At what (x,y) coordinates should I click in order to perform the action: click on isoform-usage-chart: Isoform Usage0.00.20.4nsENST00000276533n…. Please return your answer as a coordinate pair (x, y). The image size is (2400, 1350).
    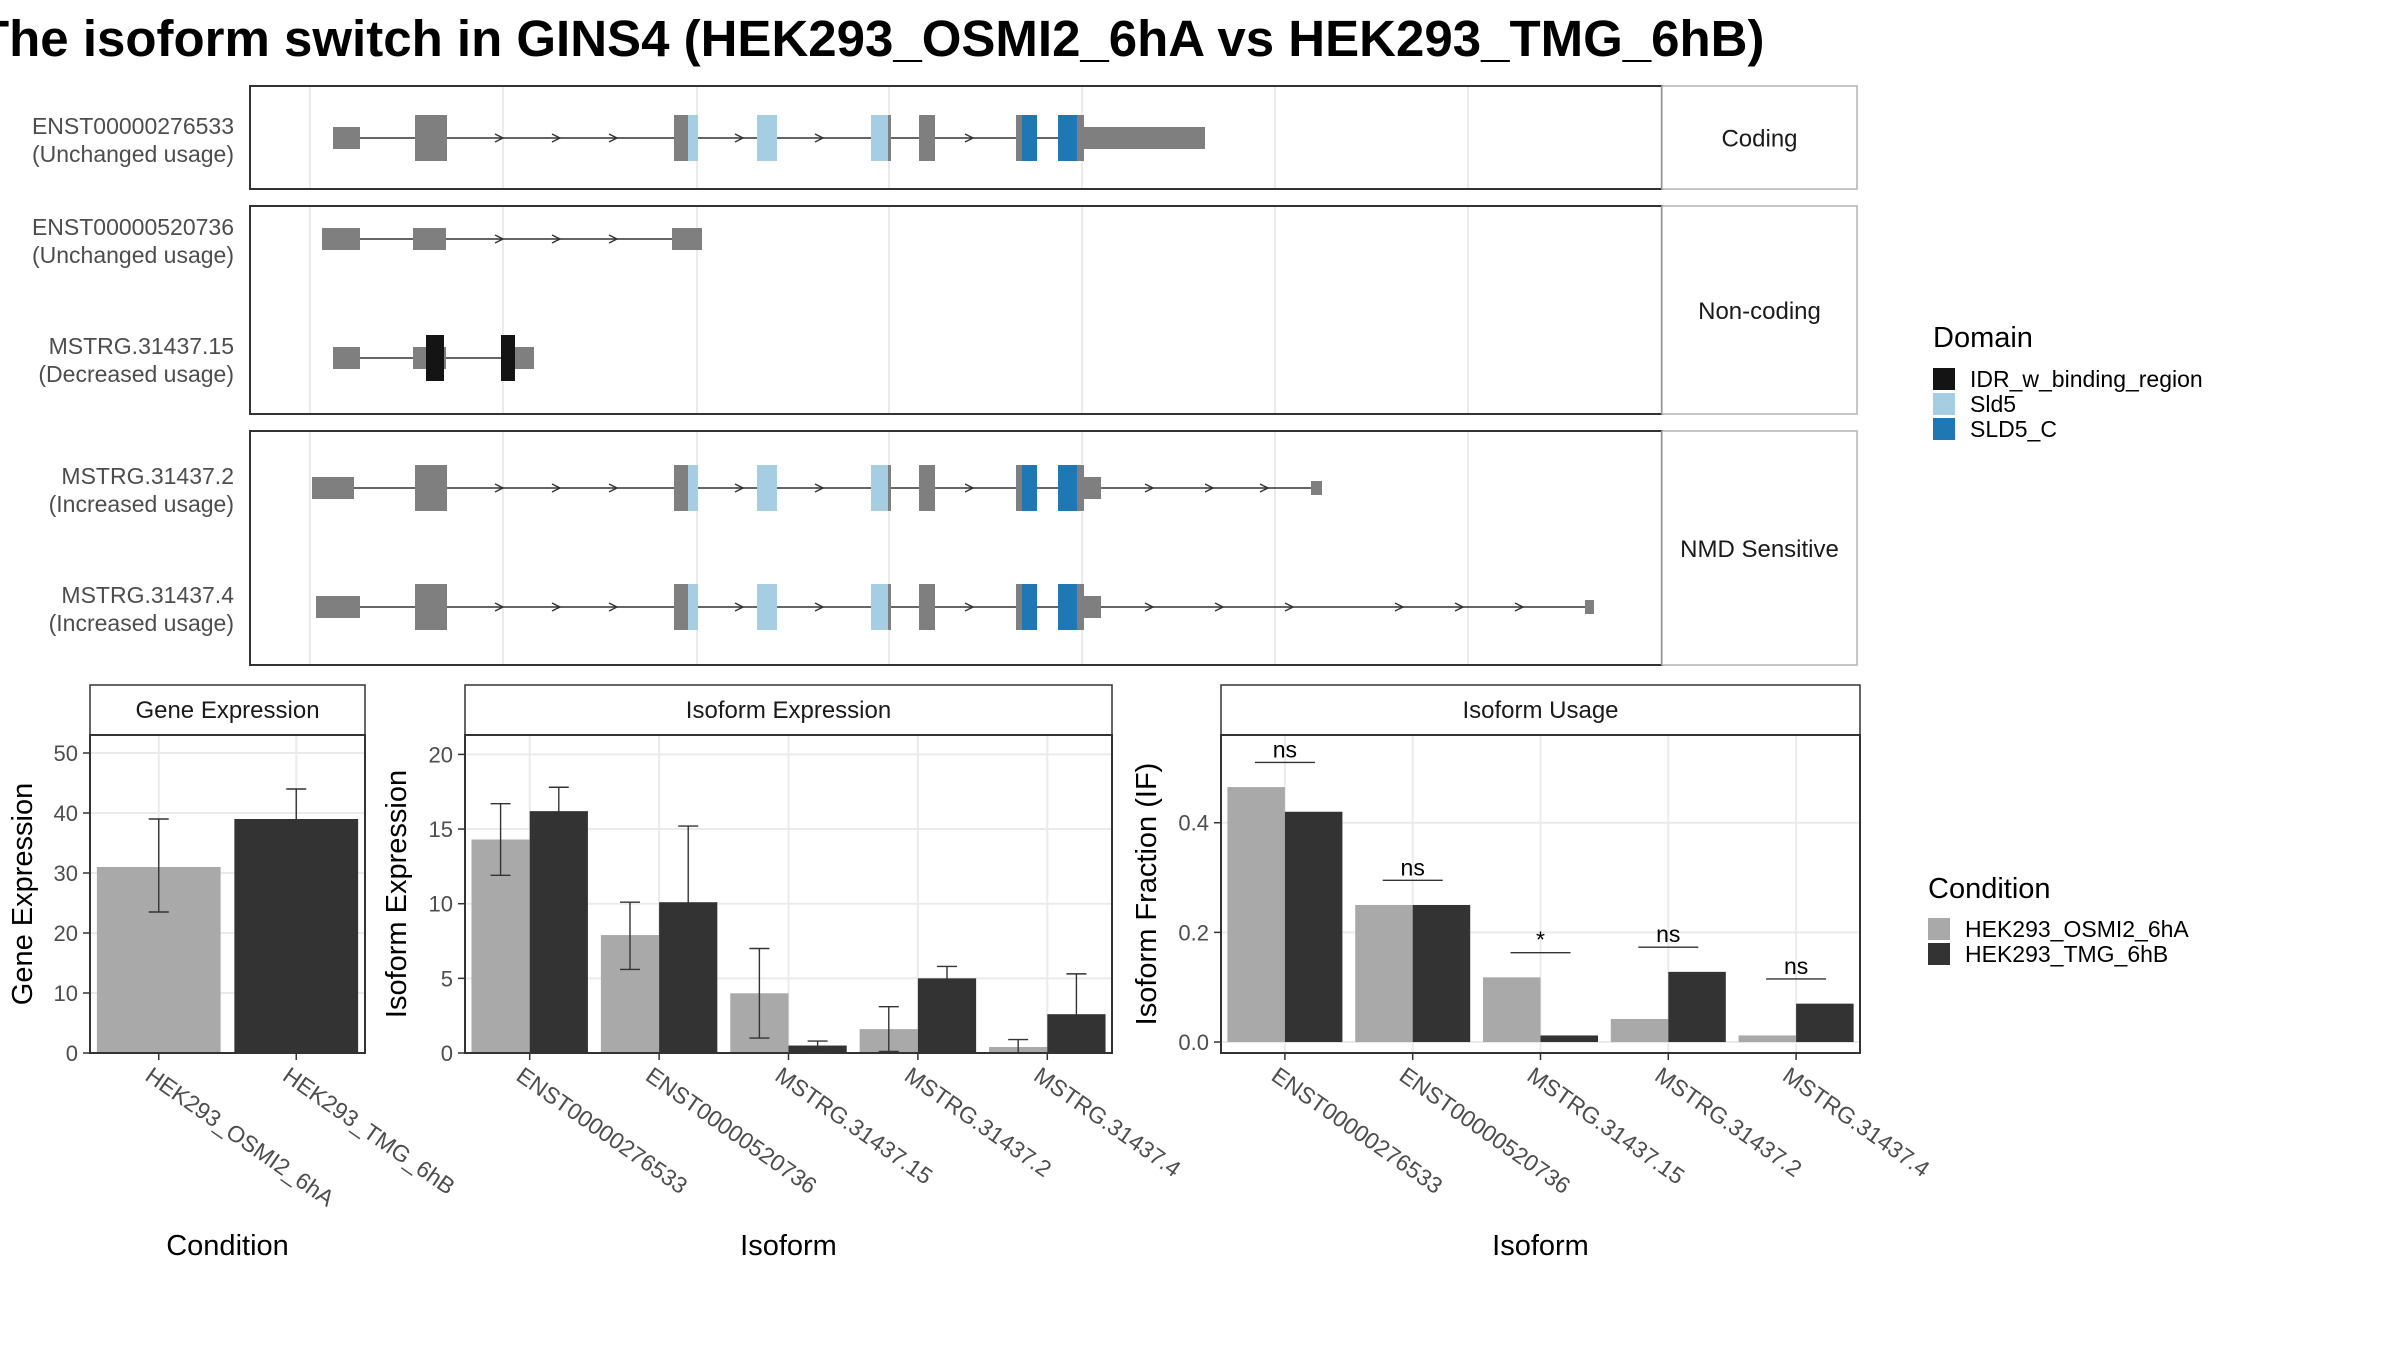
    Looking at the image, I should click on (1533, 973).